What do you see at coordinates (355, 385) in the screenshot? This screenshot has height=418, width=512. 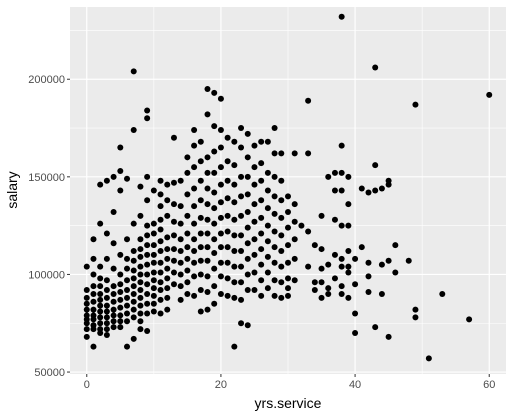 I see `x-tick-label: 40` at bounding box center [355, 385].